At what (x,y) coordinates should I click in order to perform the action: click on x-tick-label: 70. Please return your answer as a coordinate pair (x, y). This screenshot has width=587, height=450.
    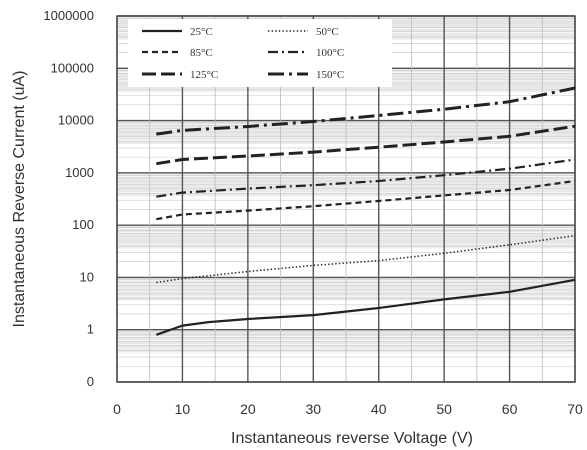
    Looking at the image, I should click on (575, 409).